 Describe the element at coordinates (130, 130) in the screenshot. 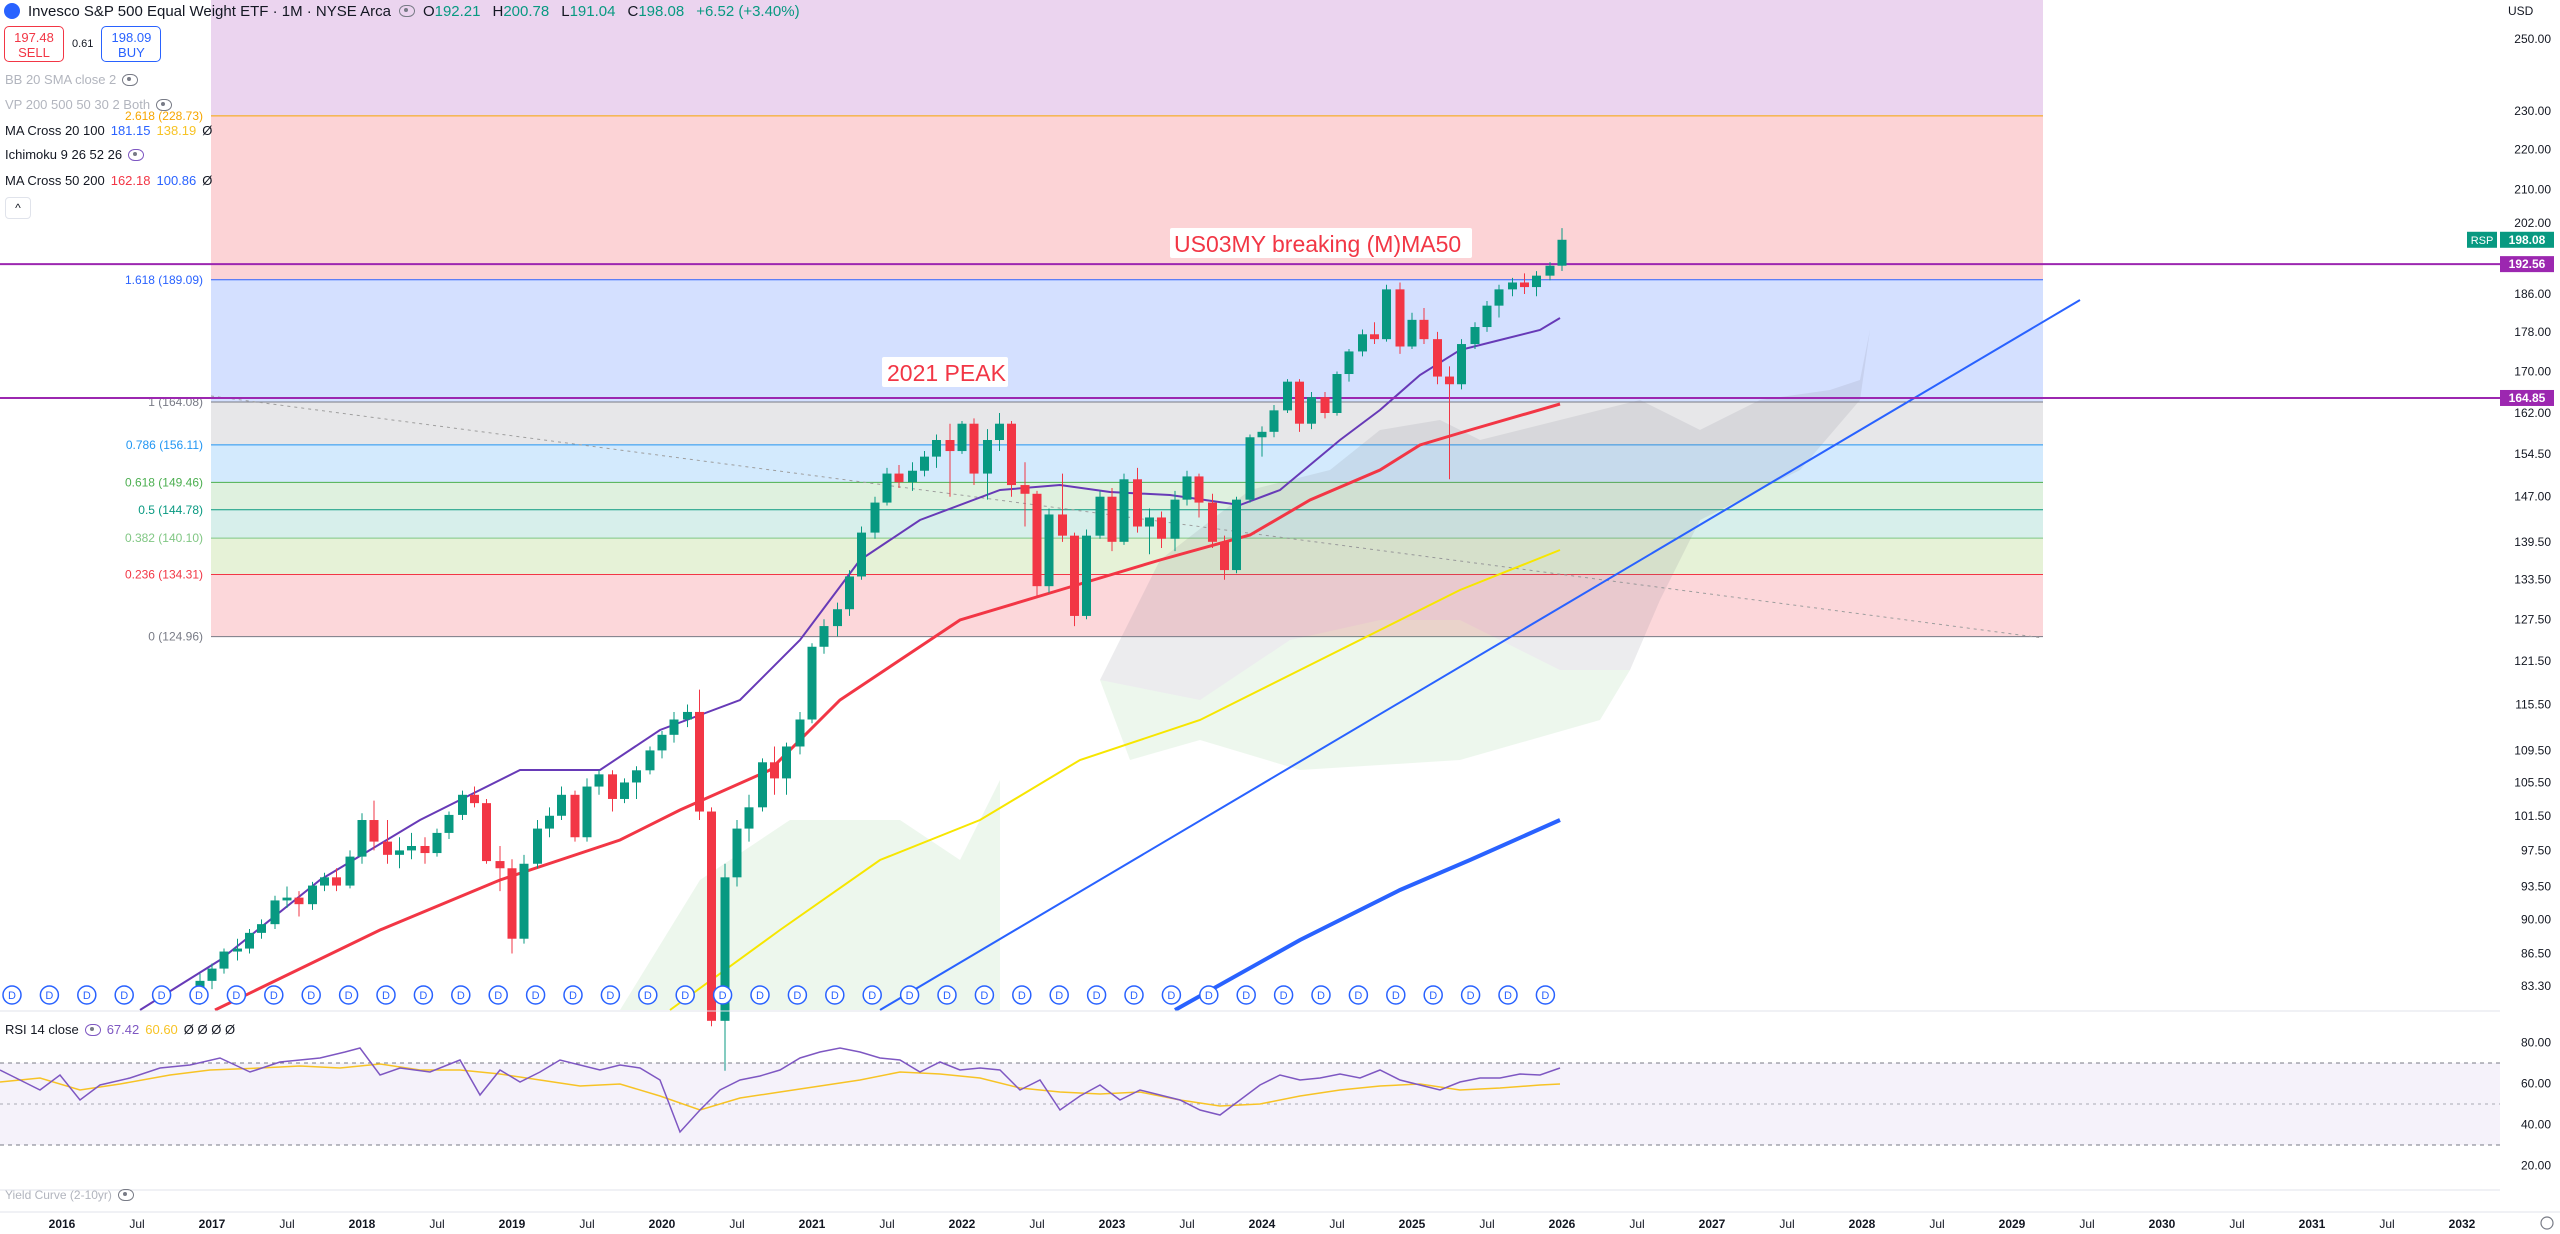

I see `indicator-value: 181.15` at that location.